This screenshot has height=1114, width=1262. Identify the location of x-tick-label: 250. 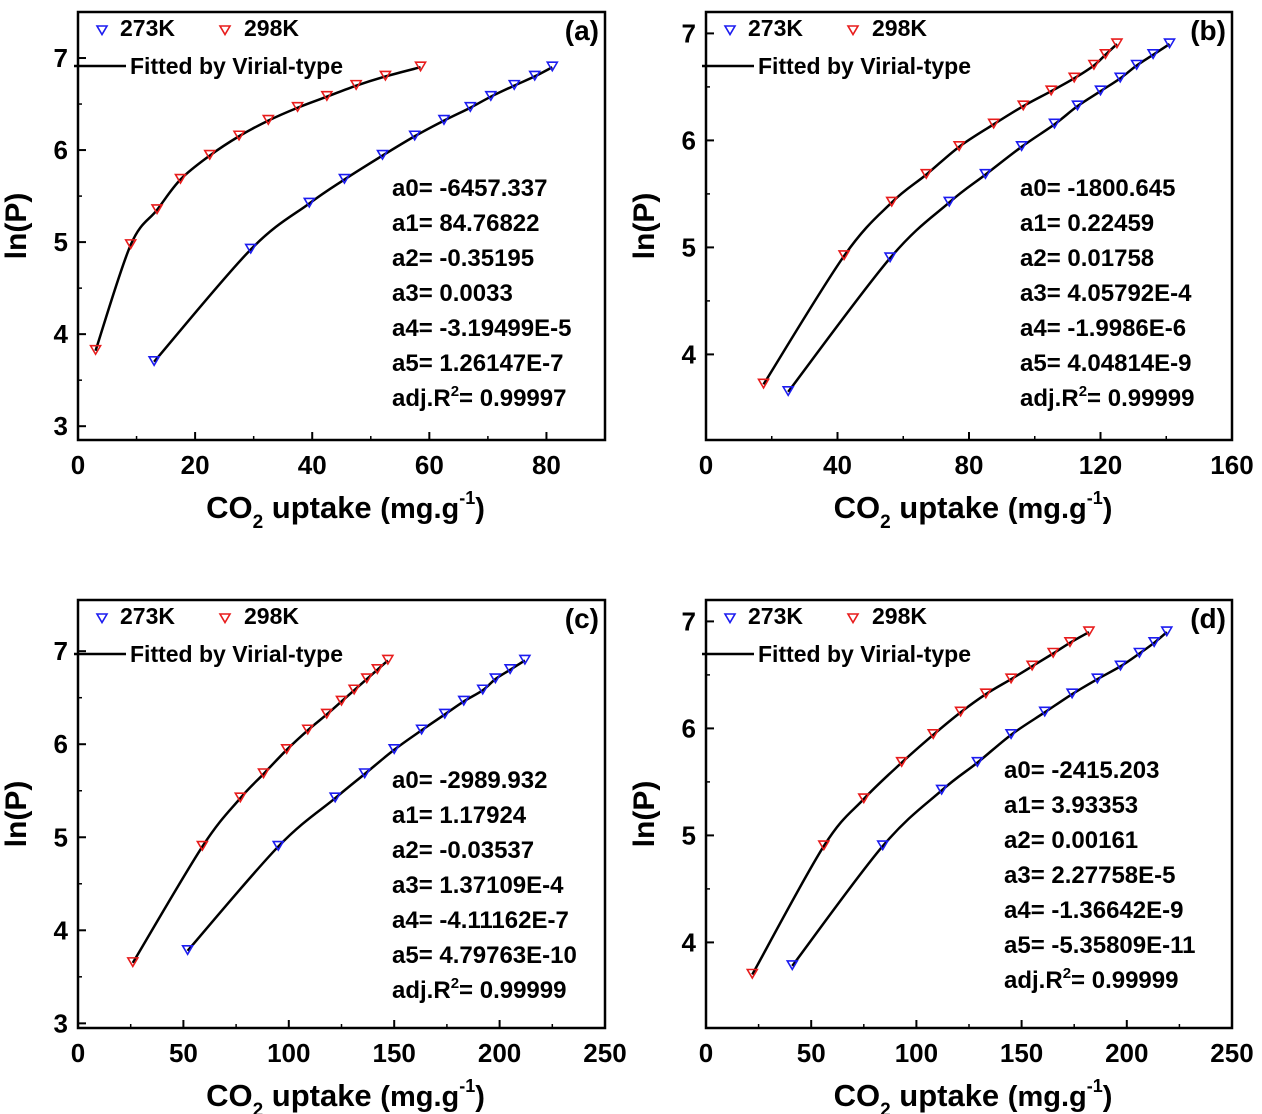
(1231, 1053).